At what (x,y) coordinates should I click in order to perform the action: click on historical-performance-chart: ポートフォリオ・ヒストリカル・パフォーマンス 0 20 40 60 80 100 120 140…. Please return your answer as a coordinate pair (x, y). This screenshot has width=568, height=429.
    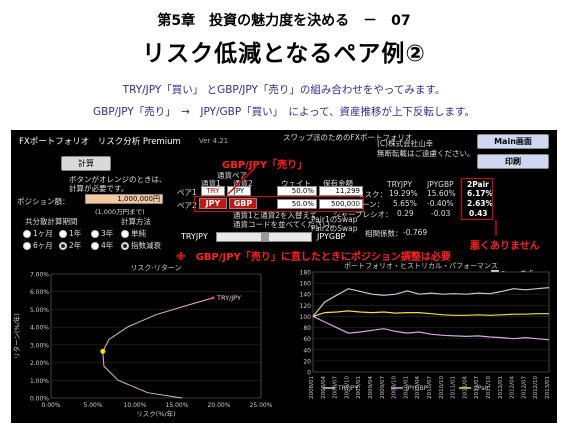
    Looking at the image, I should click on (425, 330).